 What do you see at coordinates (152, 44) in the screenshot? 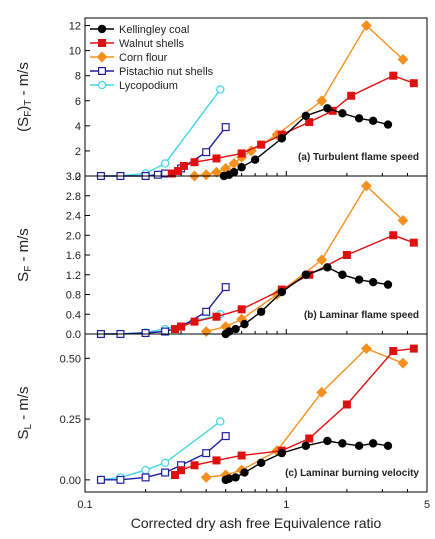
I see `legend-label: Walnut shells` at bounding box center [152, 44].